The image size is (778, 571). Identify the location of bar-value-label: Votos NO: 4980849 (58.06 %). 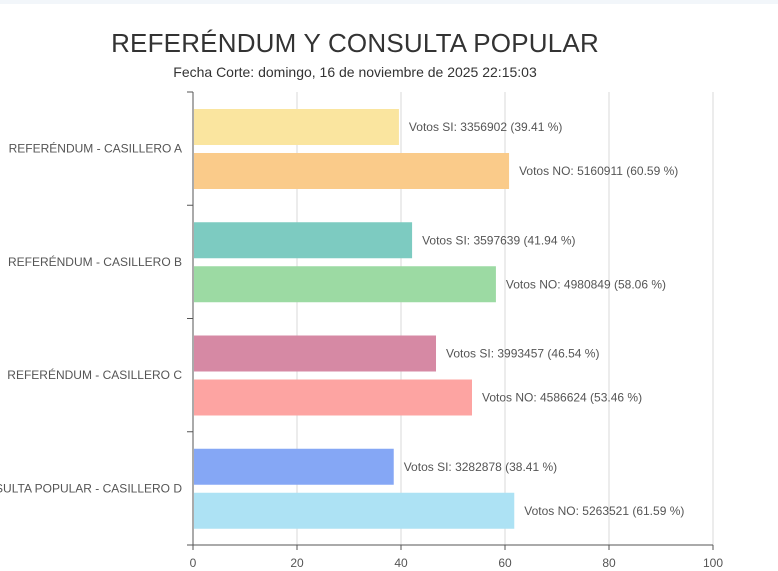
(586, 284).